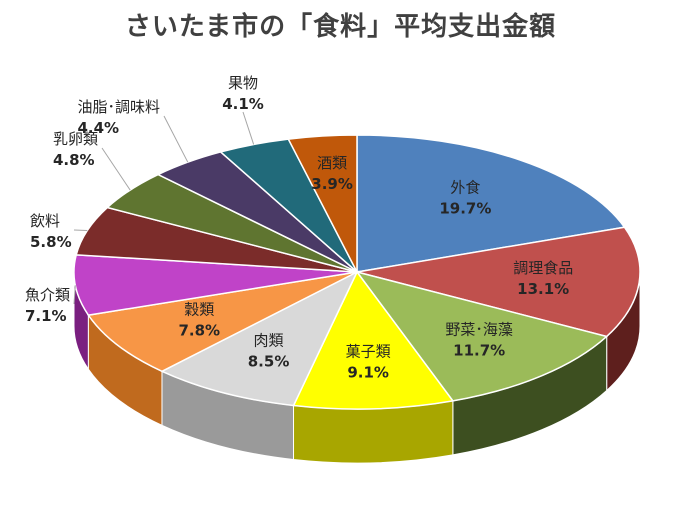  I want to click on slice-label-6: 魚介類, so click(47, 295).